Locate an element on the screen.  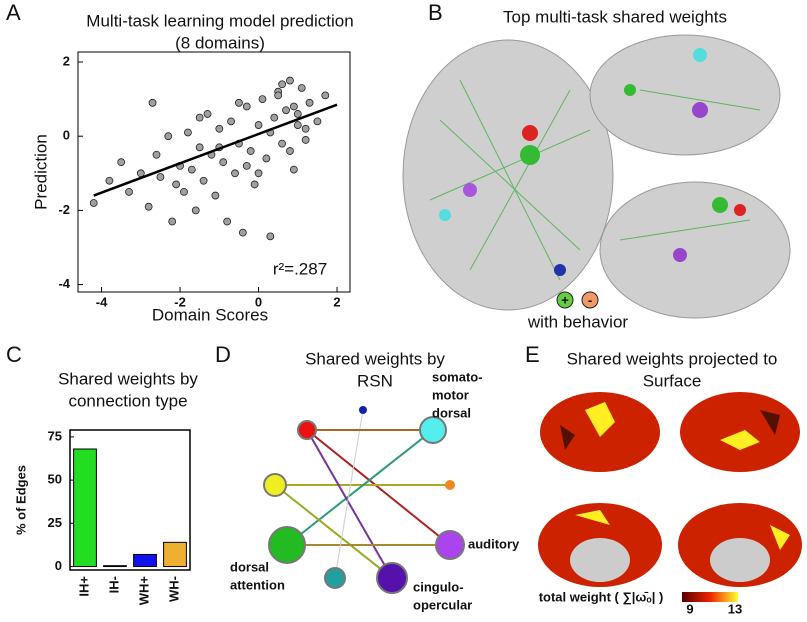
y-tick-label: -4 is located at coordinates (64, 283).